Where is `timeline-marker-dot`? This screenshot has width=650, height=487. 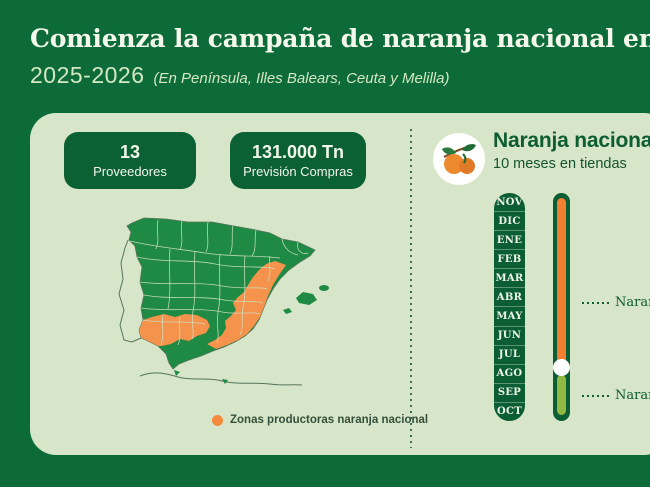 timeline-marker-dot is located at coordinates (561, 367).